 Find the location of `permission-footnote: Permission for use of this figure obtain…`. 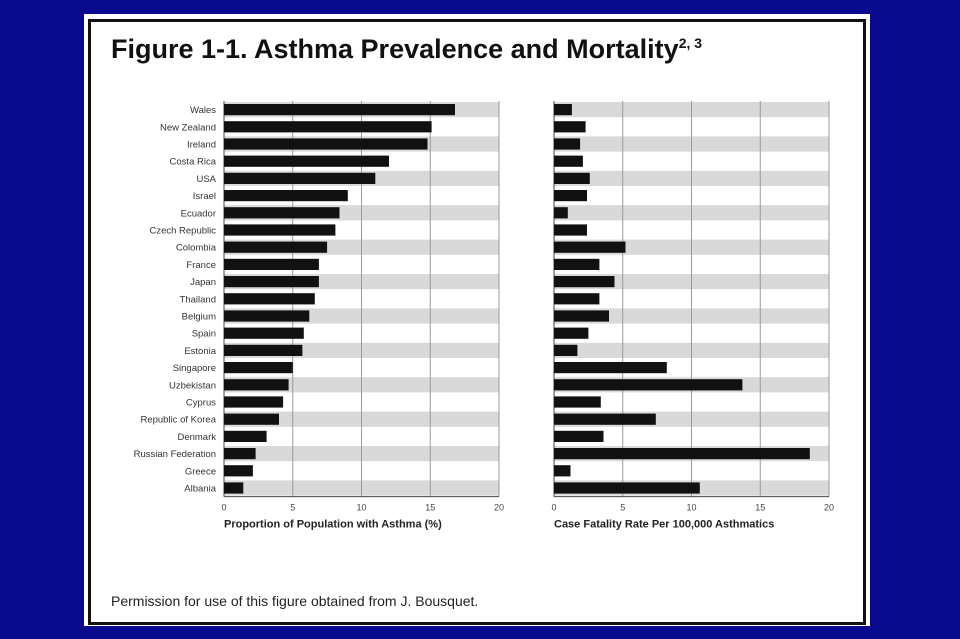

permission-footnote: Permission for use of this figure obtain… is located at coordinates (295, 601).